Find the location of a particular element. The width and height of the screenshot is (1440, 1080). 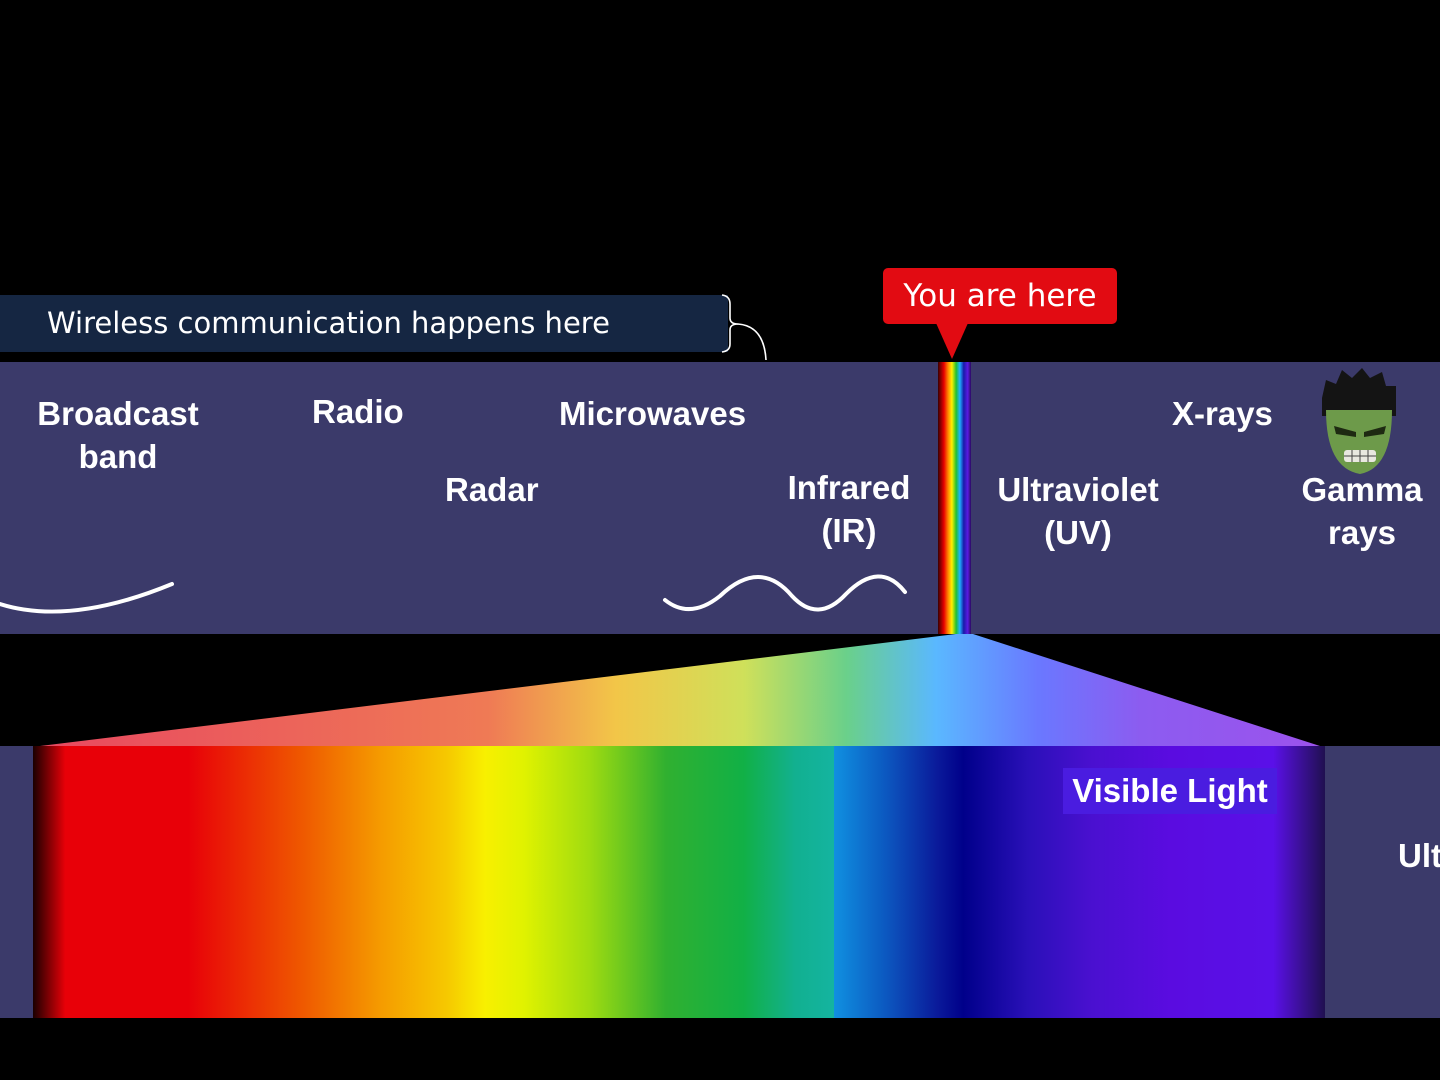

xrays-label: X-rays is located at coordinates (1222, 413).